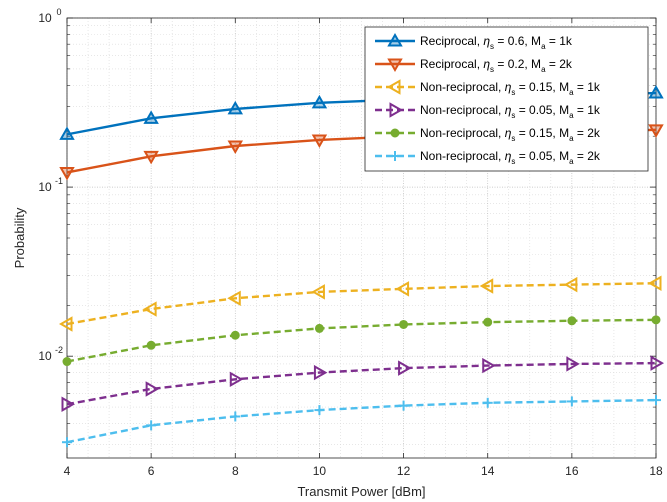 This screenshot has height=502, width=667. What do you see at coordinates (361, 491) in the screenshot?
I see `x-axis-label: Transmit Power [dBm]` at bounding box center [361, 491].